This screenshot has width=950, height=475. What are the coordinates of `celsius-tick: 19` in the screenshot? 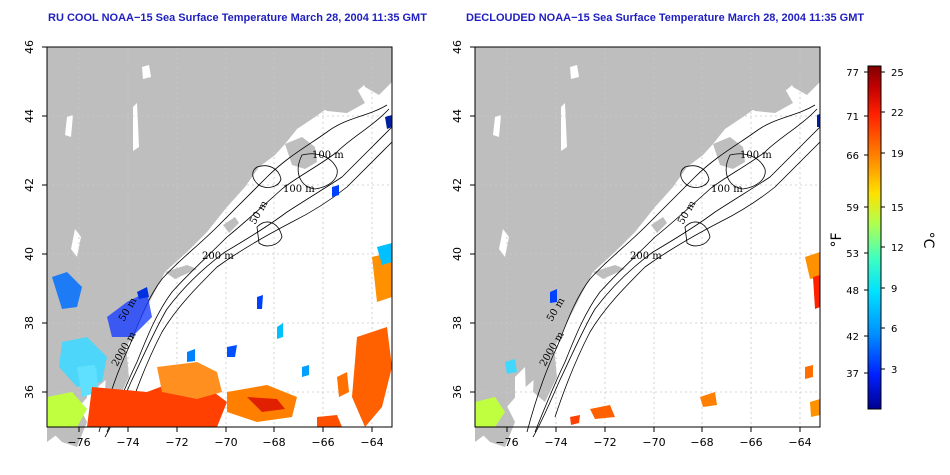 It's located at (897, 154).